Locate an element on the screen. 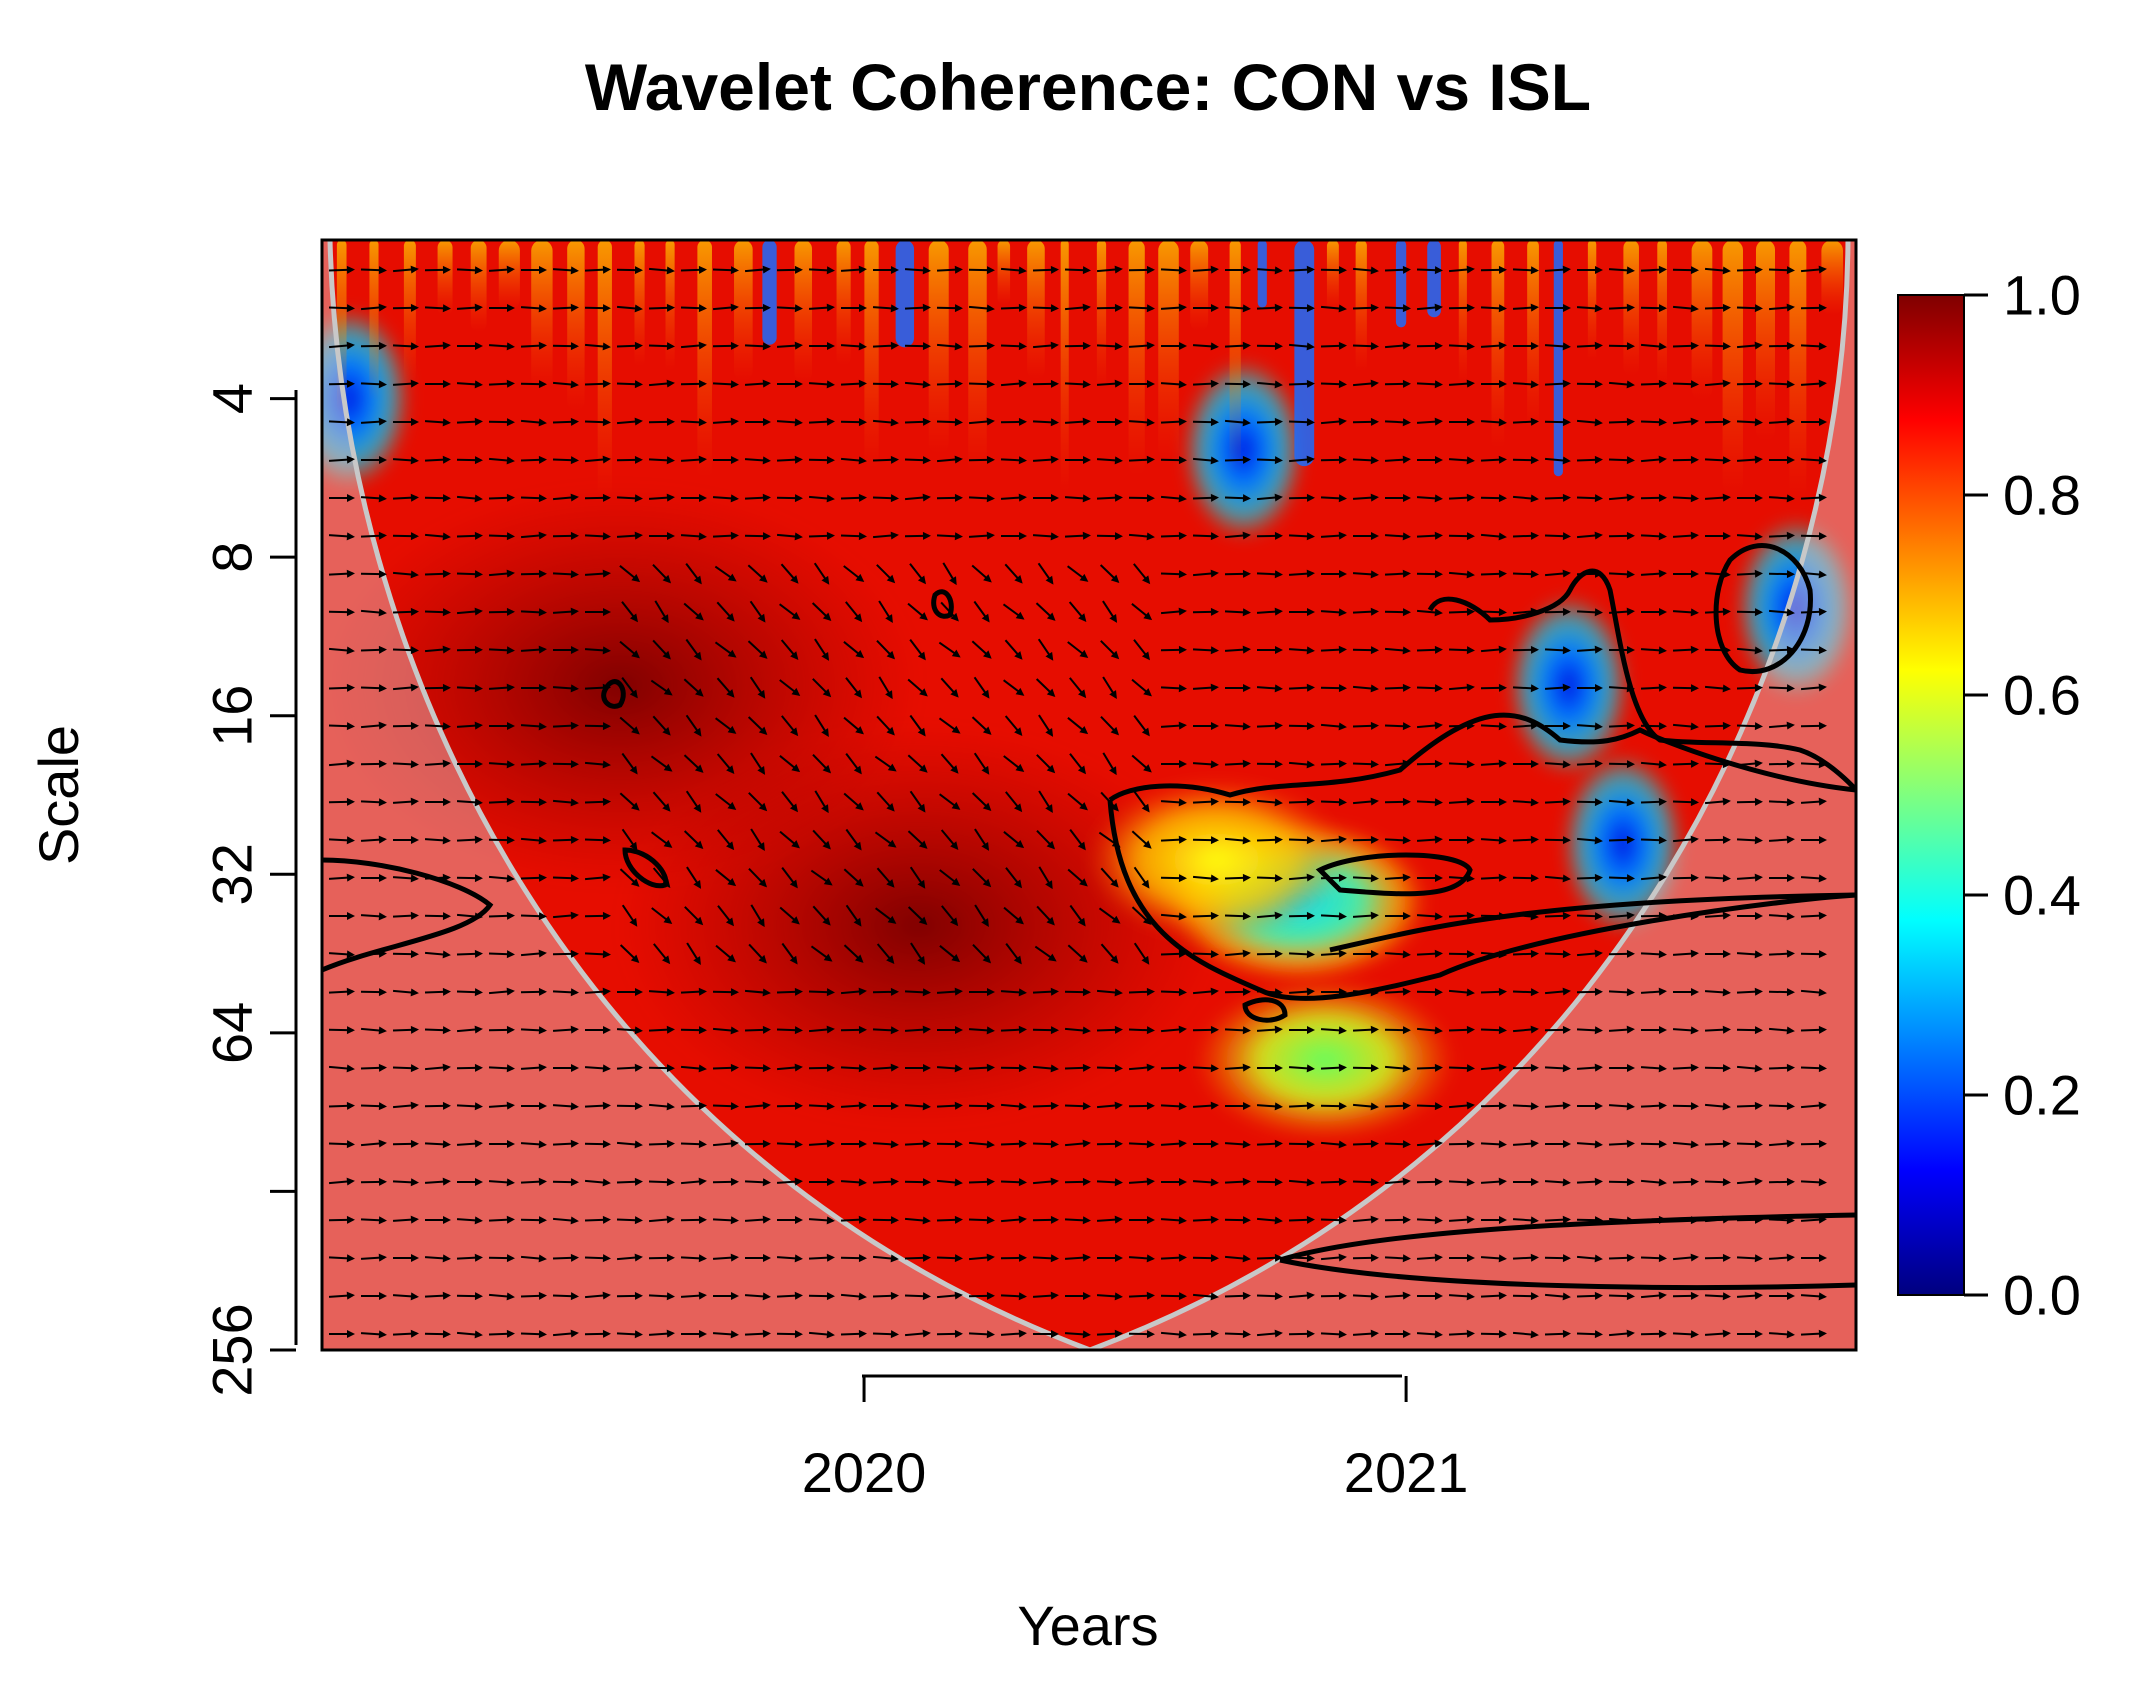 This screenshot has width=2154, height=1681. colorbar-tick-label: 0.8 is located at coordinates (2042, 495).